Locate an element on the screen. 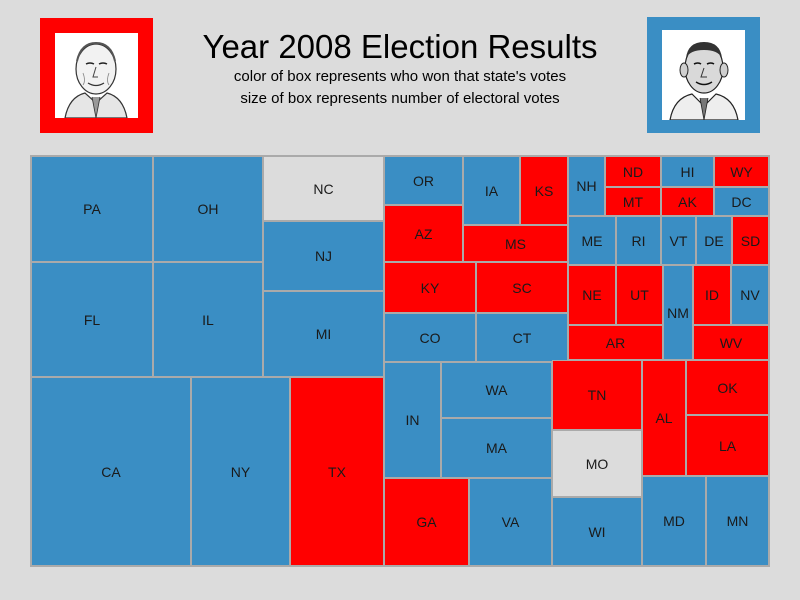 This screenshot has height=600, width=800. state-tile-wy: WY is located at coordinates (741, 171).